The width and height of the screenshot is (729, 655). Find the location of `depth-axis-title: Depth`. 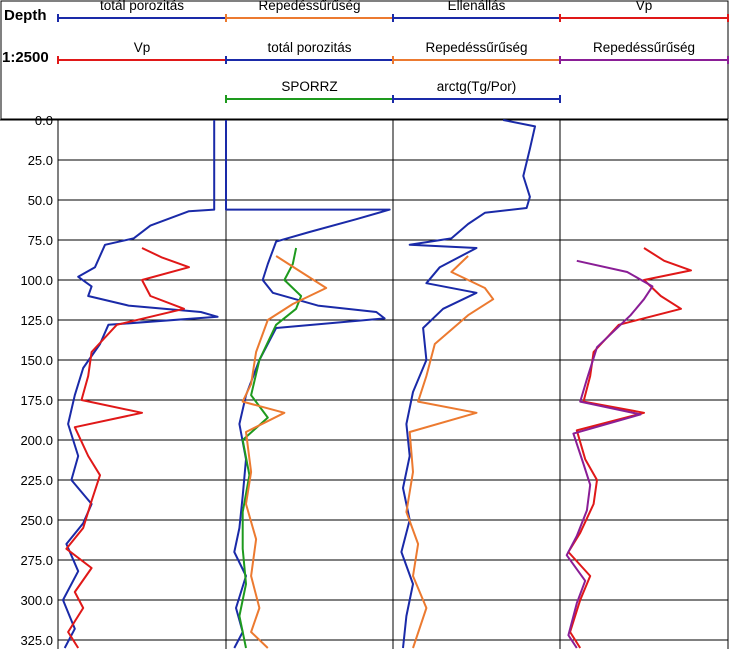

depth-axis-title: Depth is located at coordinates (25, 15).